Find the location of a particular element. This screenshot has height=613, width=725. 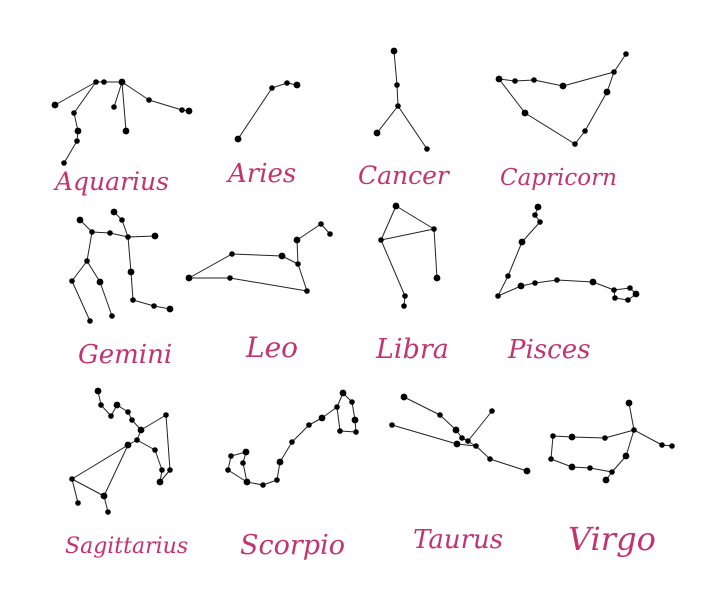

constellation-cancer is located at coordinates (401, 99).